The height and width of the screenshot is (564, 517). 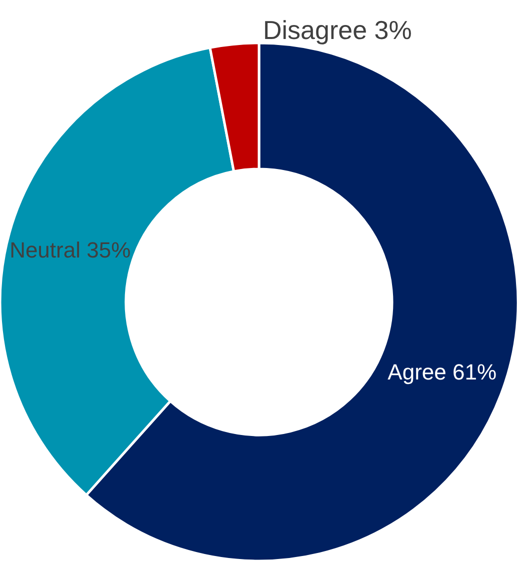 I want to click on slice-label: Agree 61%, so click(x=442, y=372).